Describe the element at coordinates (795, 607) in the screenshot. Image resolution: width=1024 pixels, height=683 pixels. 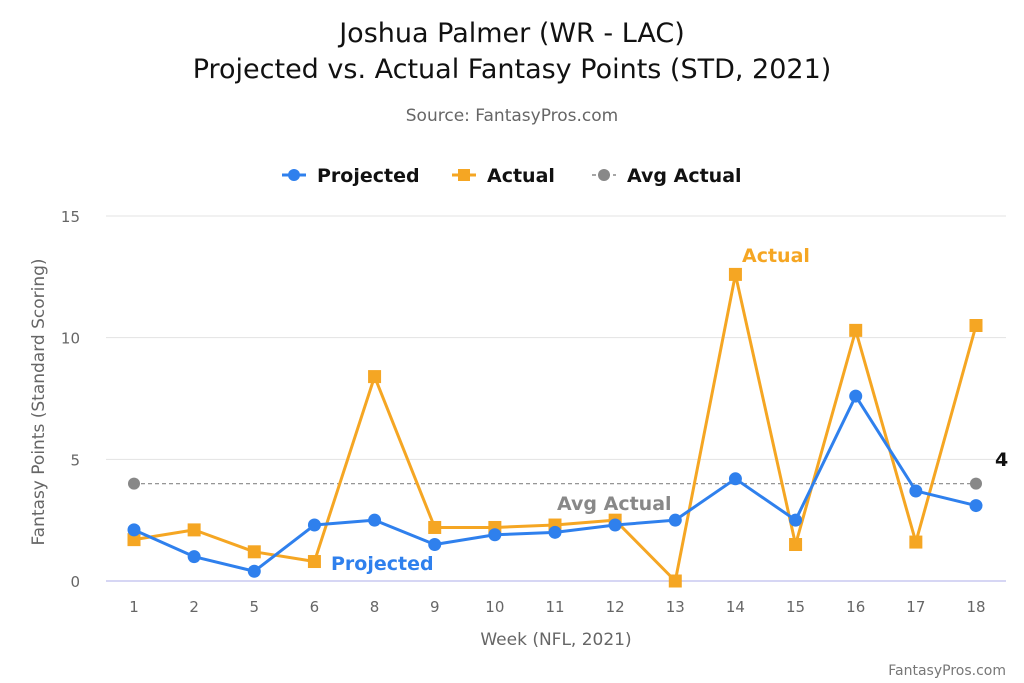
I see `x-tick-label: 15` at that location.